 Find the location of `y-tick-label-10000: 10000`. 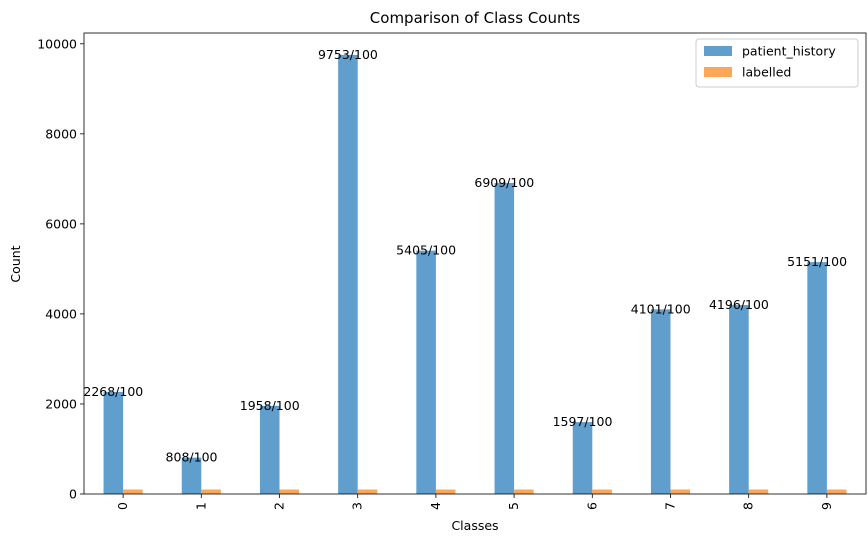

y-tick-label-10000: 10000 is located at coordinates (57, 43).